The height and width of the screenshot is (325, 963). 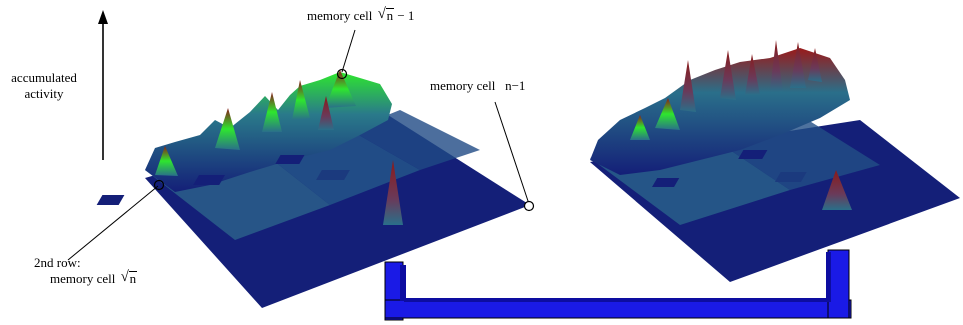 I want to click on top-cell-prefix: memory cell, so click(x=340, y=15).